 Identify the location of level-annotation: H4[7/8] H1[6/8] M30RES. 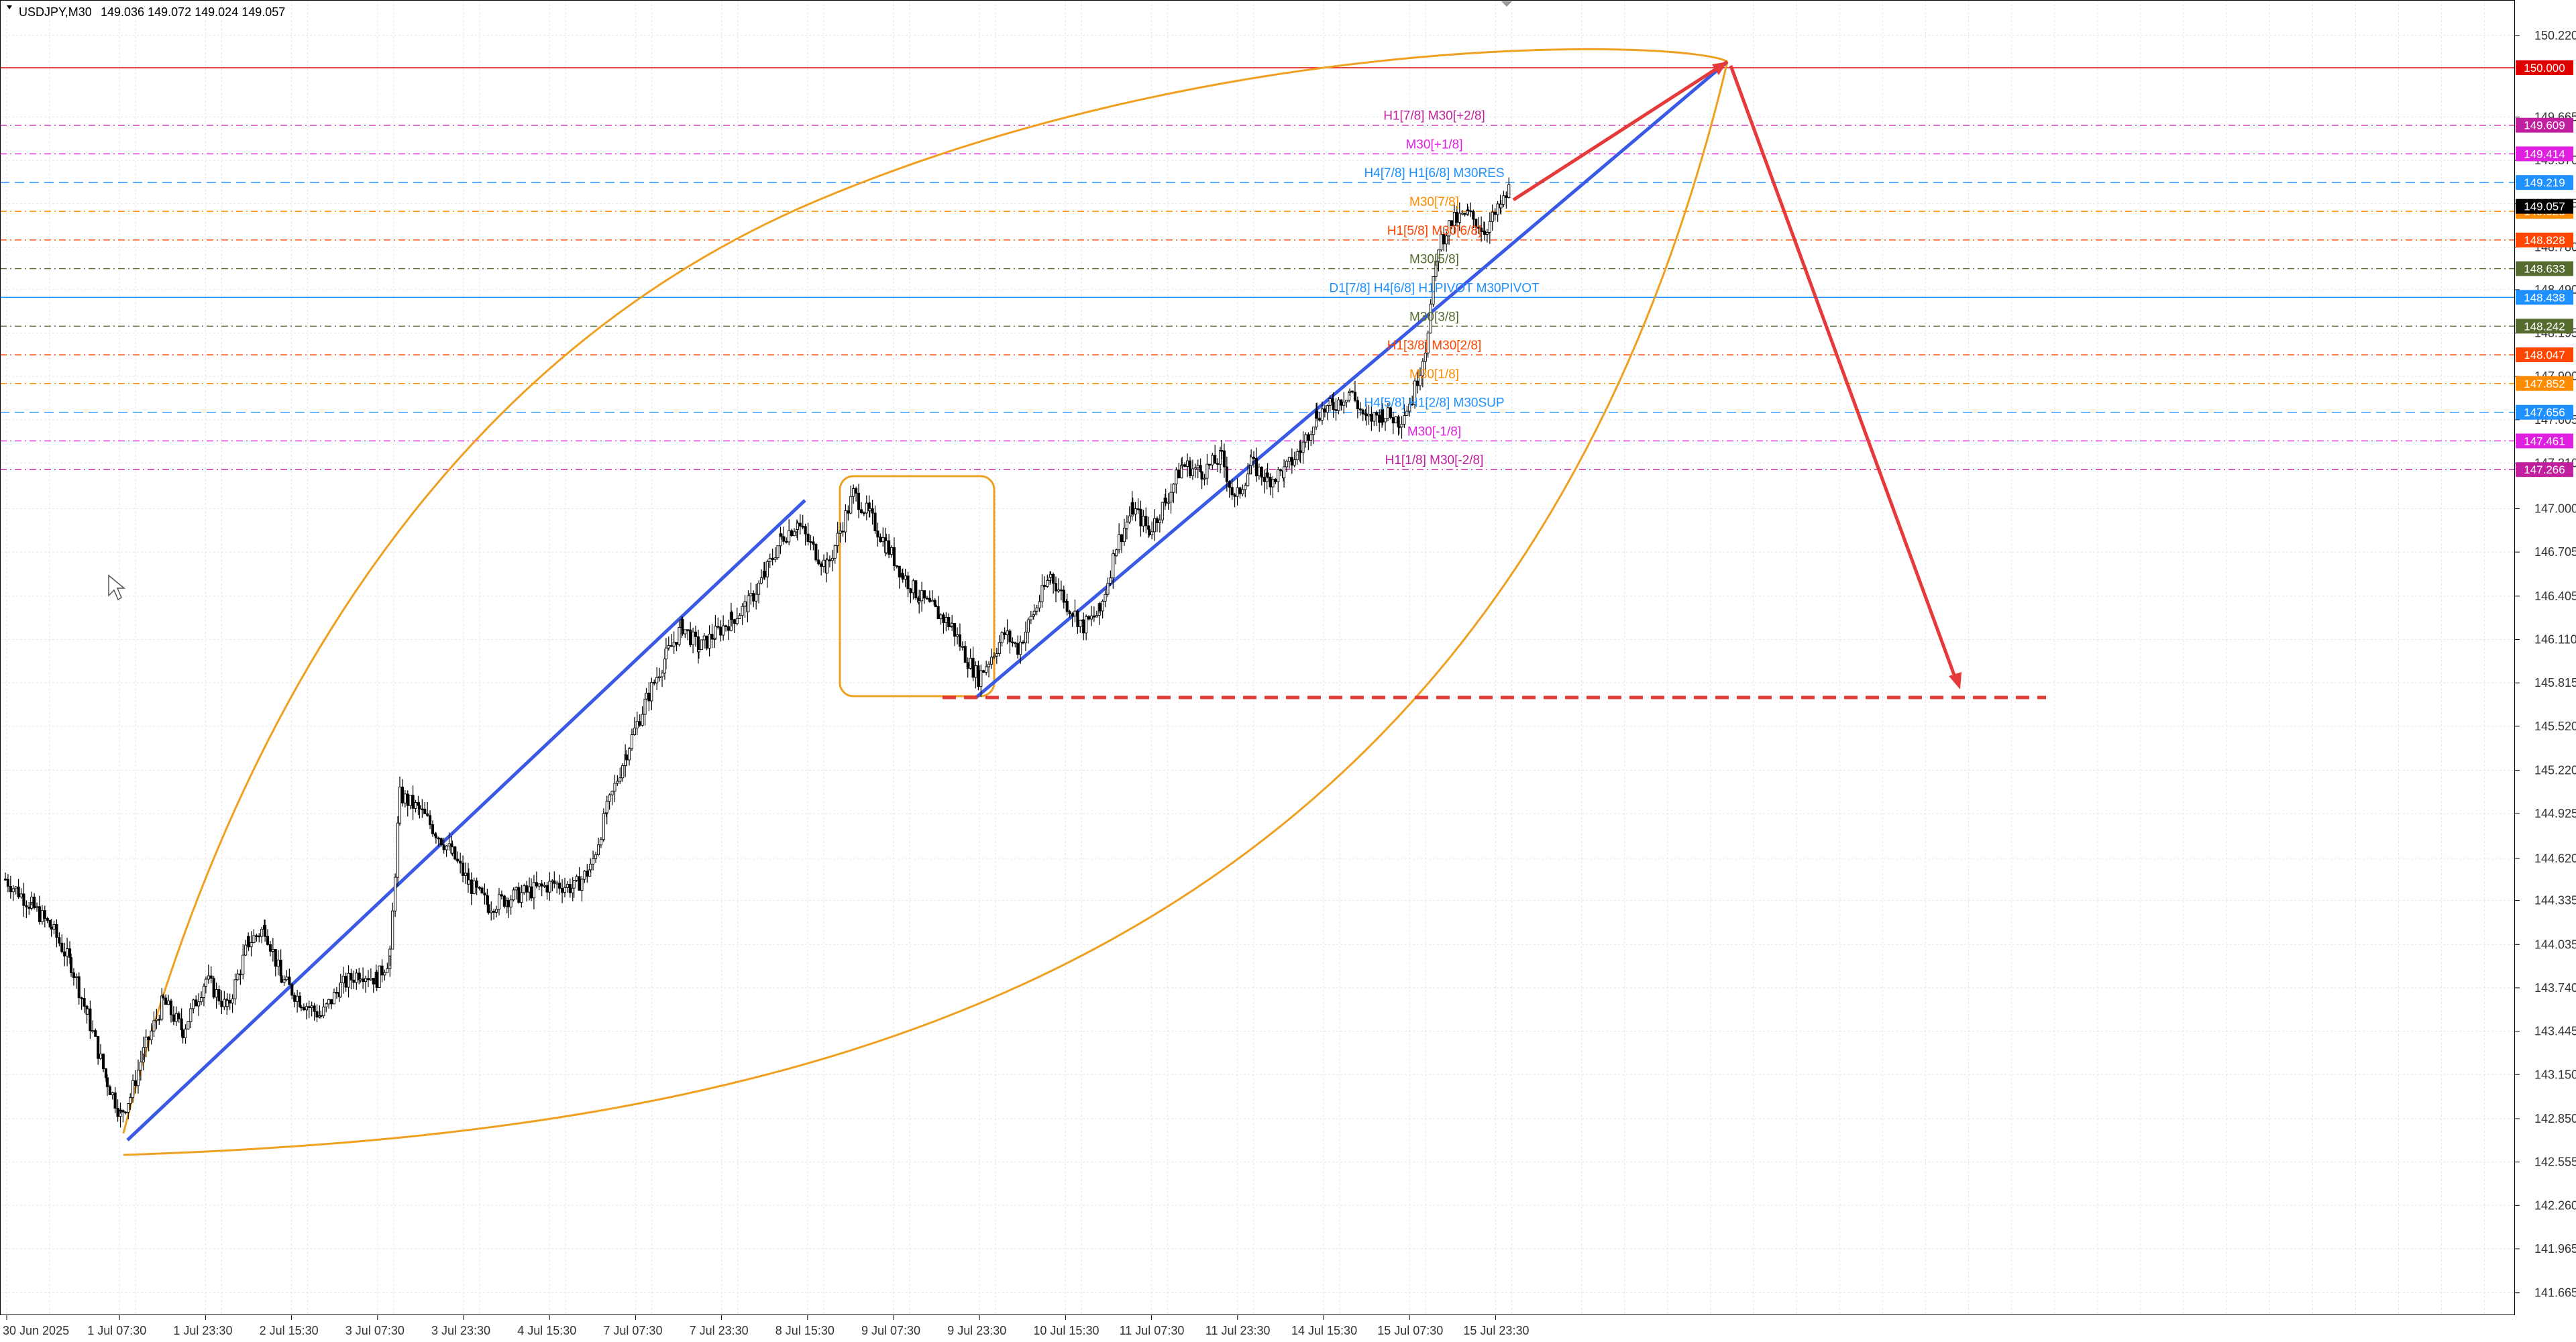
(1434, 173).